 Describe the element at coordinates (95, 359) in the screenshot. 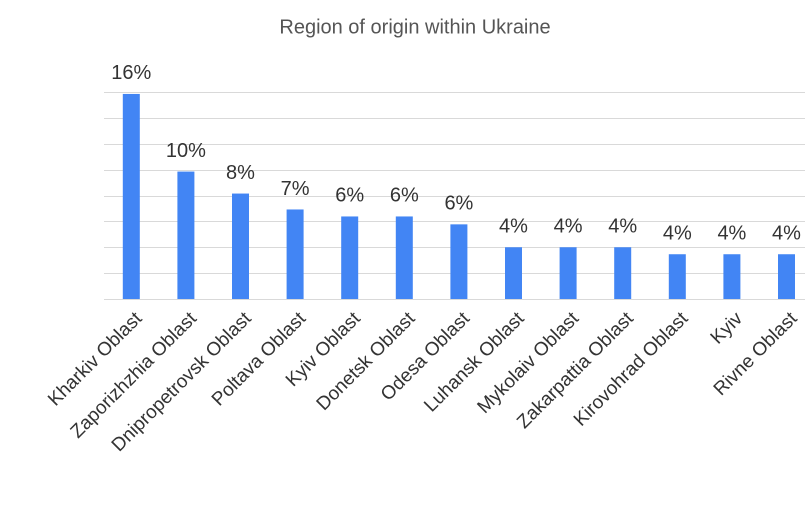

I see `x-tick-label: Kharkiv Oblast` at that location.